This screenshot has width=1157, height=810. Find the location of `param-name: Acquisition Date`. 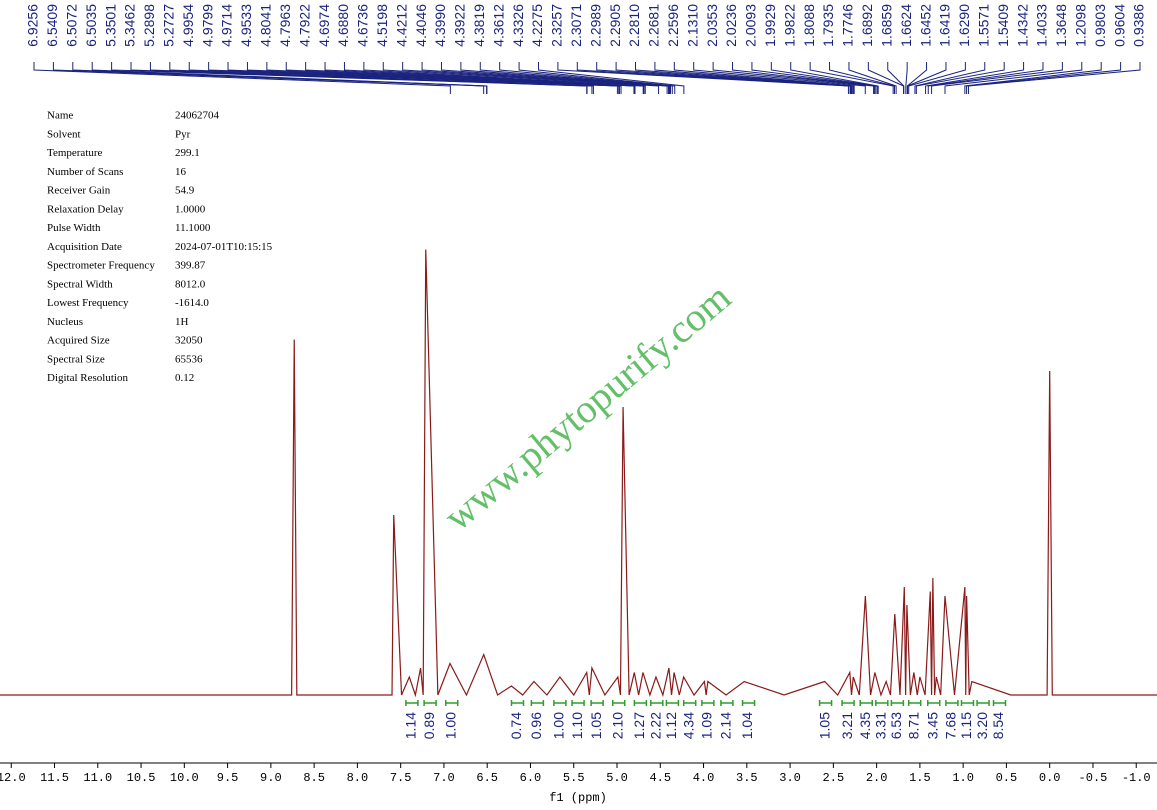

param-name: Acquisition Date is located at coordinates (84, 247).